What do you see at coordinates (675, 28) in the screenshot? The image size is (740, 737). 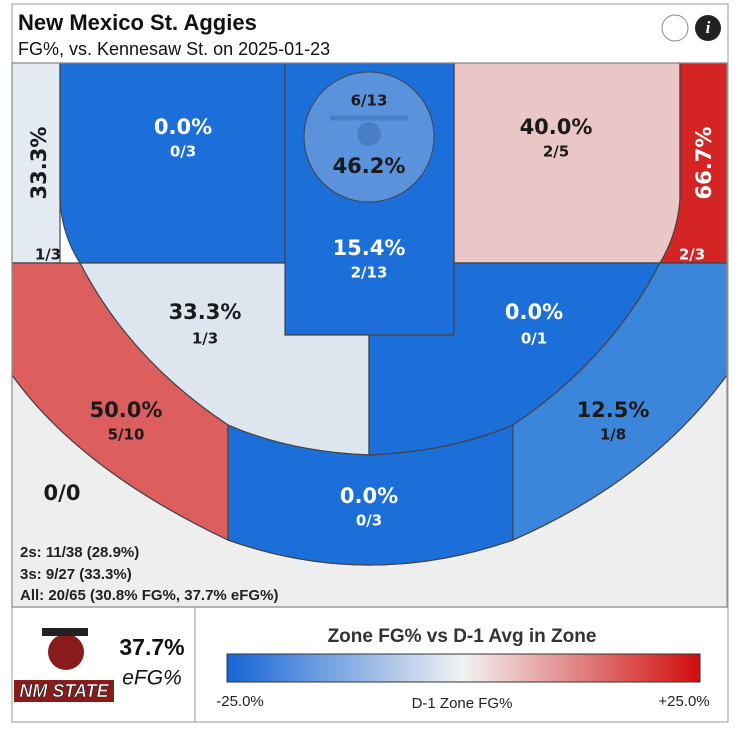 I see `toggle-button` at bounding box center [675, 28].